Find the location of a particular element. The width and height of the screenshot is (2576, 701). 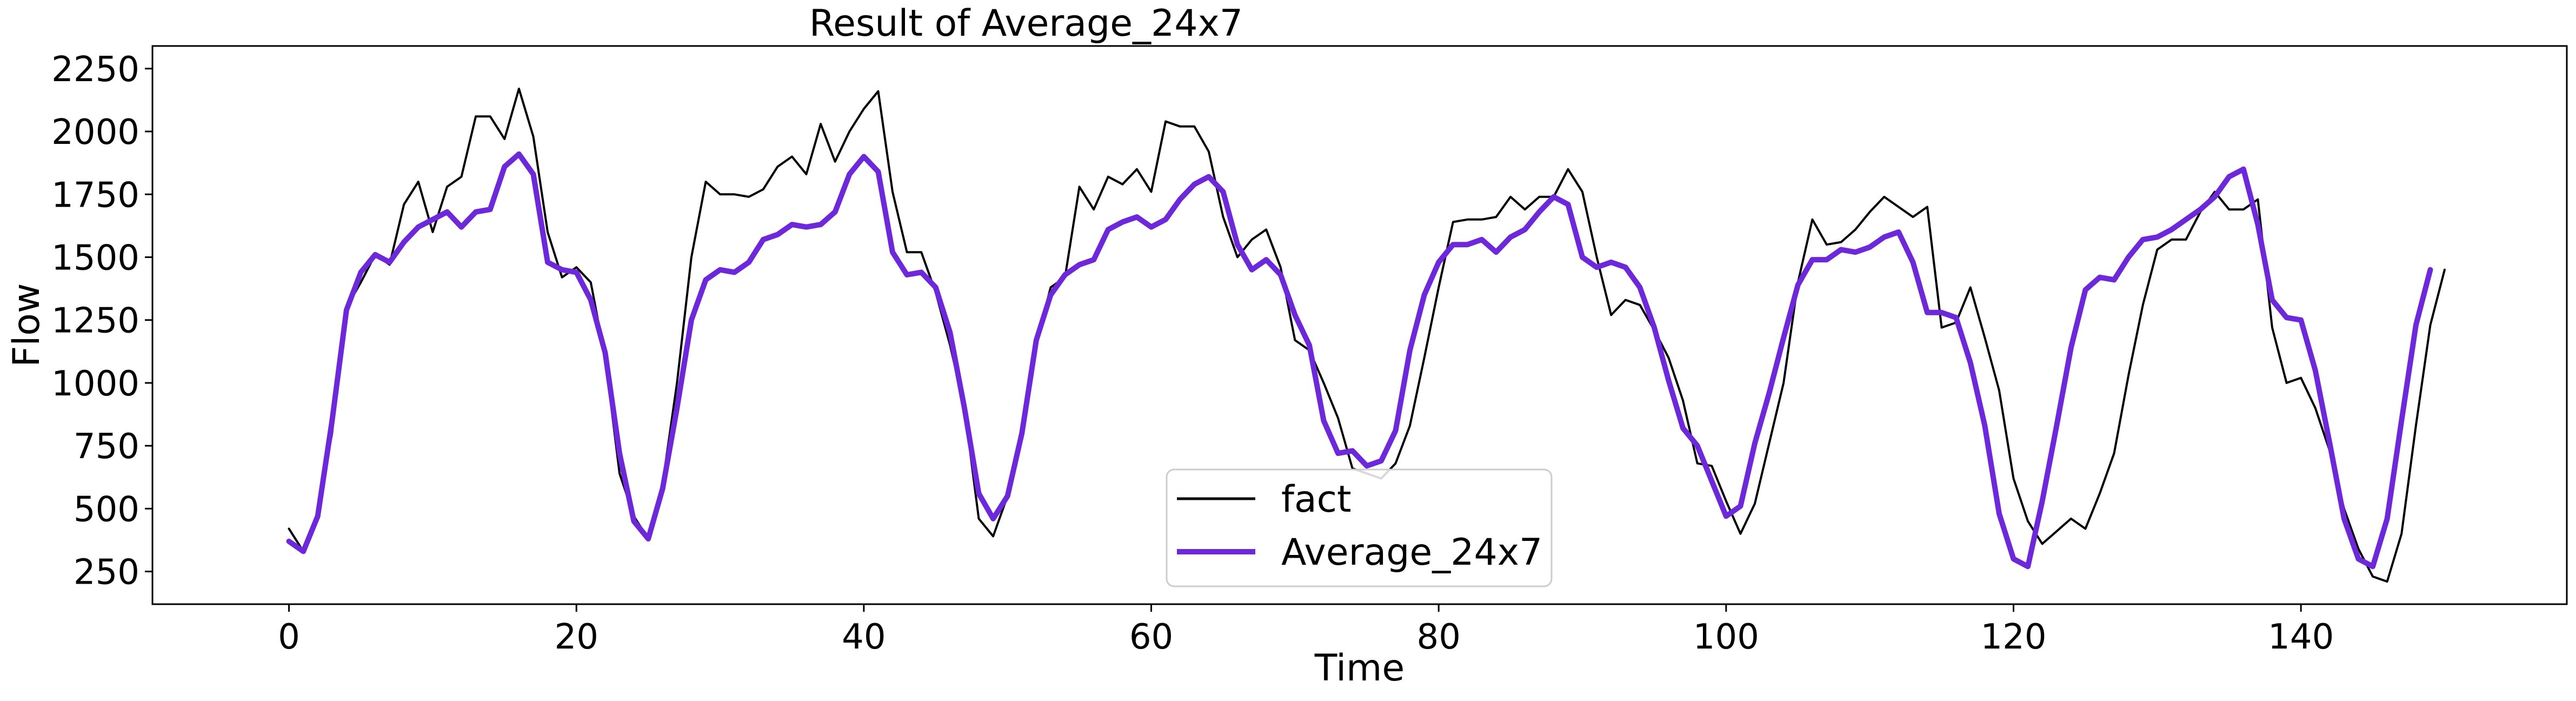

x-axis-title: Time is located at coordinates (1359, 668).